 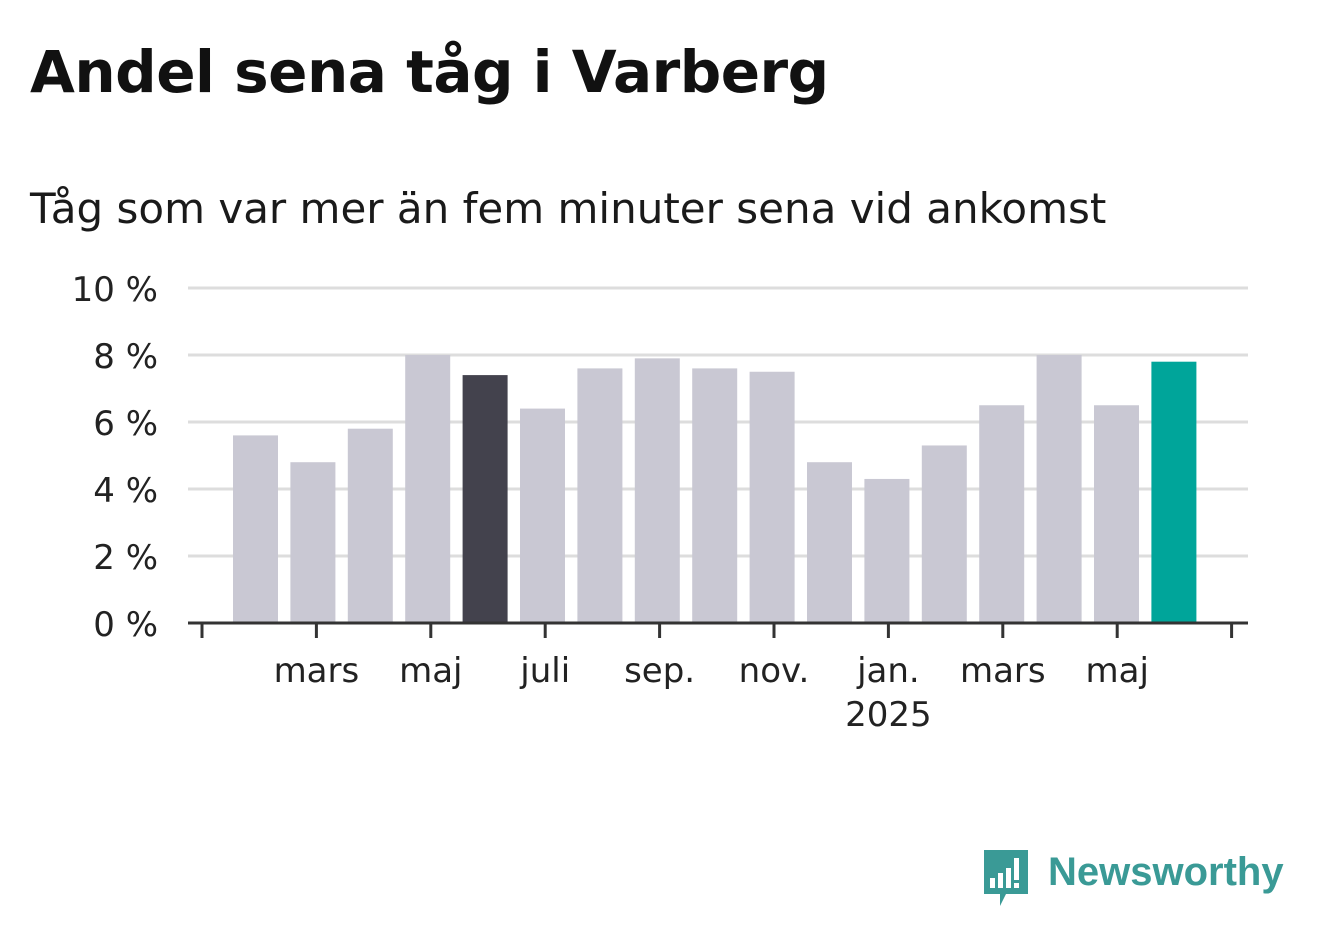 I want to click on y-tick-label: 4 %, so click(x=125, y=491).